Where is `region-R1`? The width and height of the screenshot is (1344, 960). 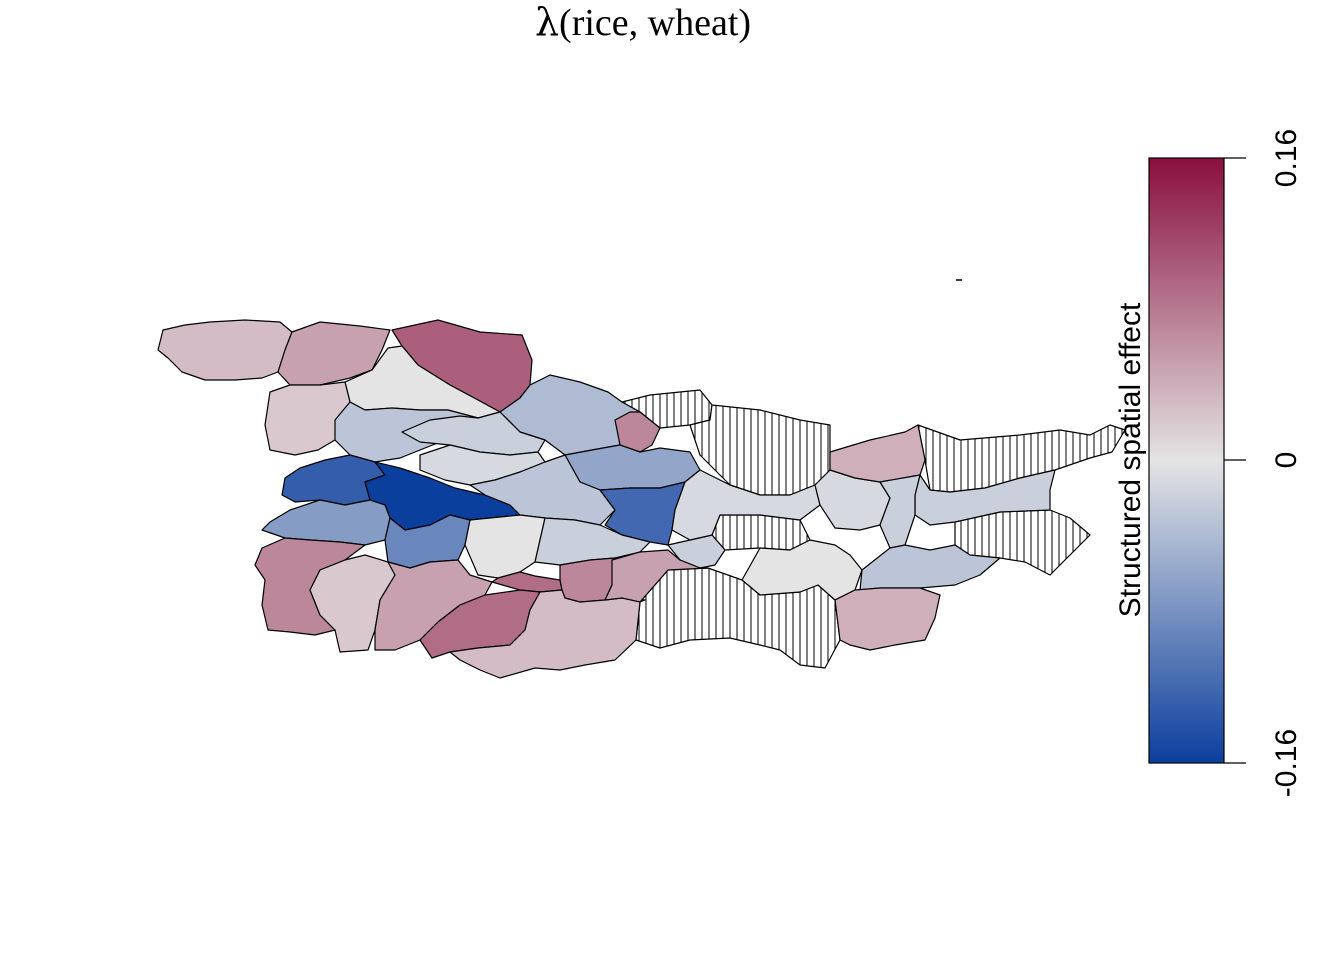
region-R1 is located at coordinates (225, 350).